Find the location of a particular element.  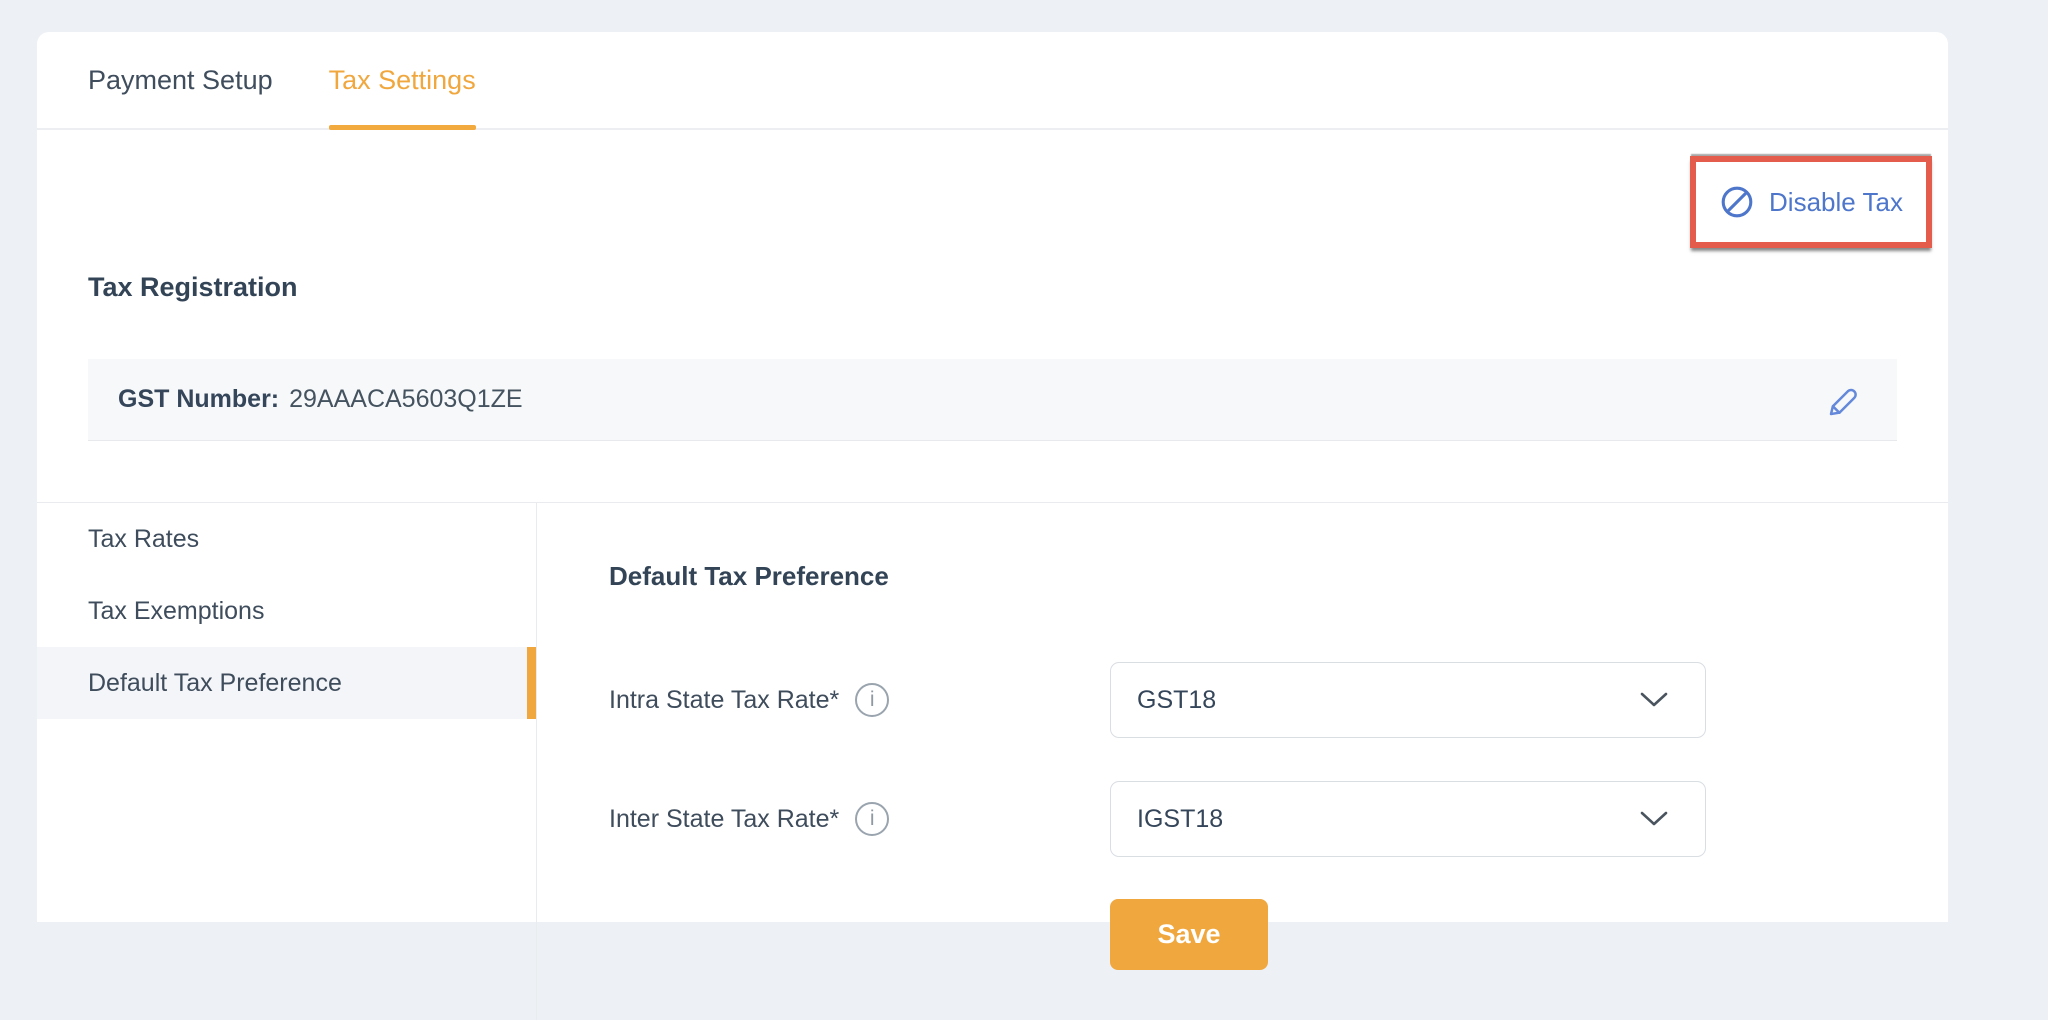

tab-tax-settings: Tax Settings is located at coordinates (402, 81).